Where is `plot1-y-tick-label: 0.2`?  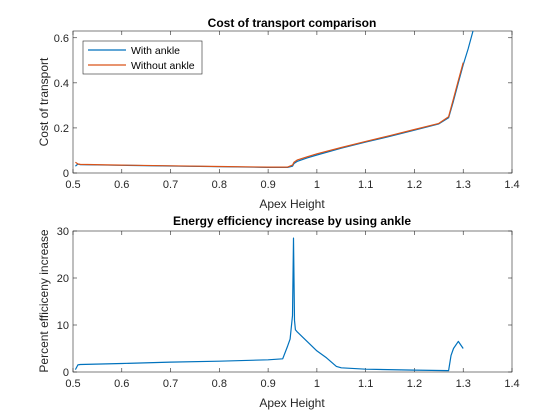
plot1-y-tick-label: 0.2 is located at coordinates (61, 129).